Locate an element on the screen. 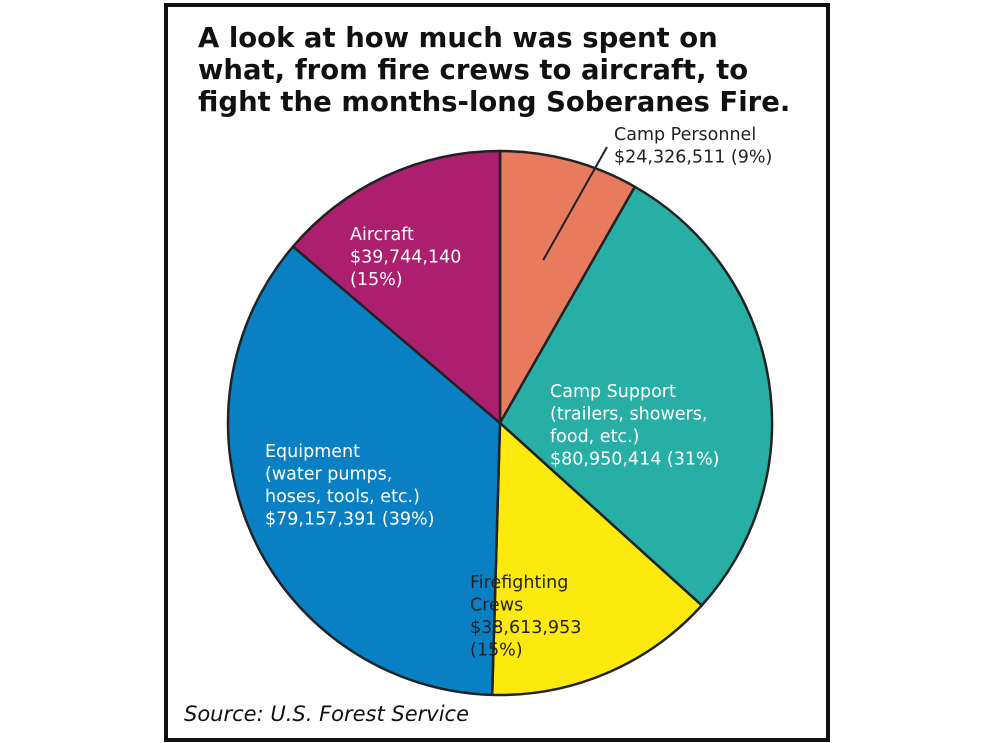 The height and width of the screenshot is (743, 990). slice-label-aircraft: Aircraft $39,744,140 (15%) is located at coordinates (405, 257).